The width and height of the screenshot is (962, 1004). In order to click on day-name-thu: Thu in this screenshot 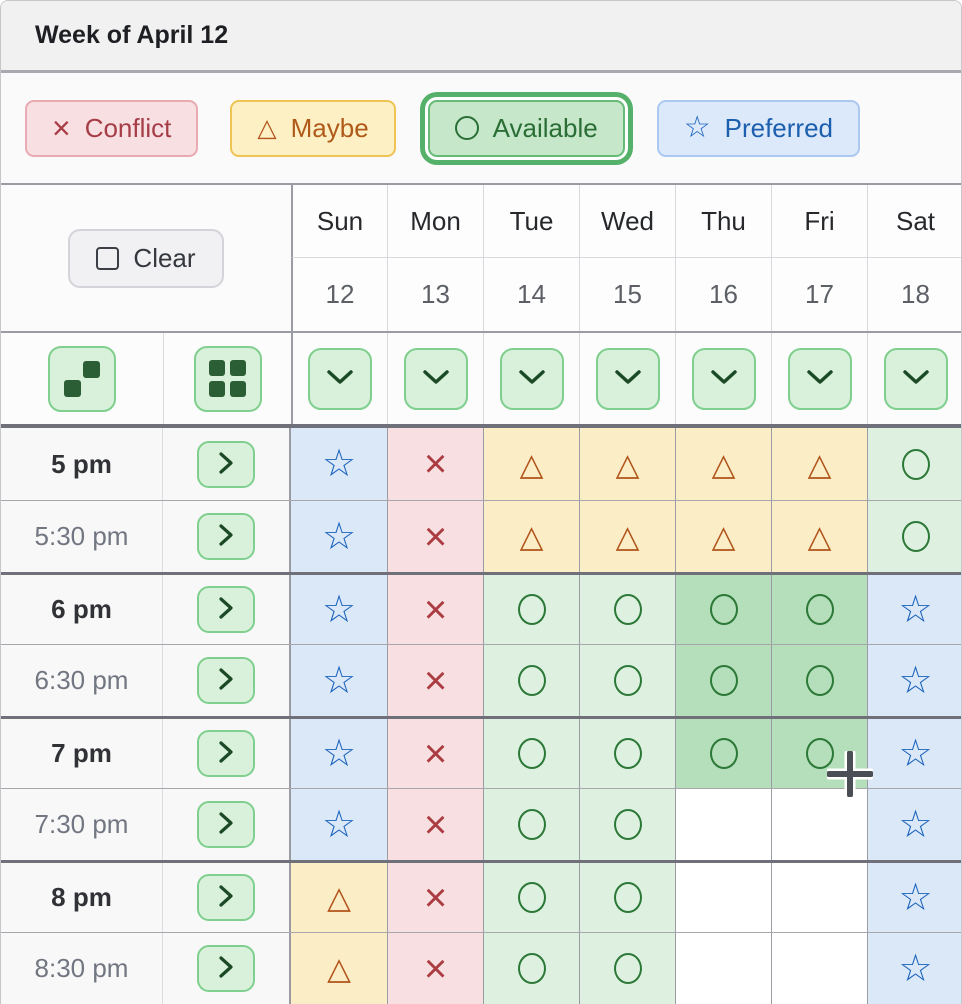, I will do `click(723, 221)`.